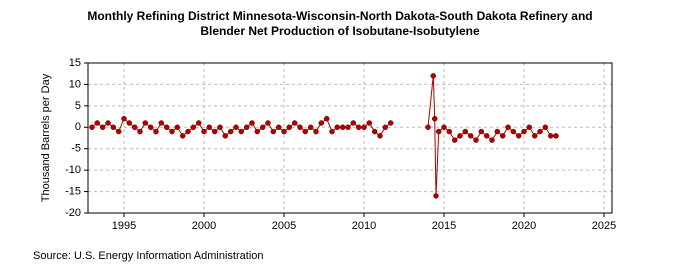 The height and width of the screenshot is (275, 675). Describe the element at coordinates (75, 84) in the screenshot. I see `y-tick-label: 10` at that location.